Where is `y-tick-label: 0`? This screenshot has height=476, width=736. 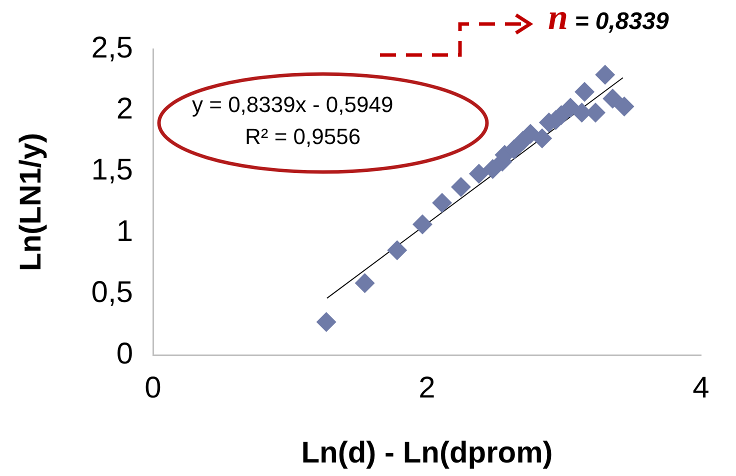 y-tick-label: 0 is located at coordinates (124, 353).